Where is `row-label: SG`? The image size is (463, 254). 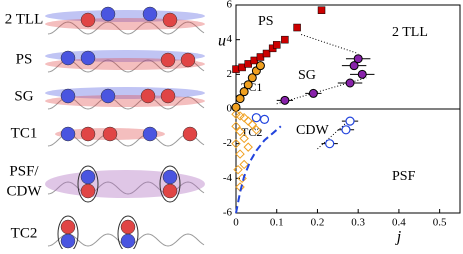 row-label: SG is located at coordinates (23, 96).